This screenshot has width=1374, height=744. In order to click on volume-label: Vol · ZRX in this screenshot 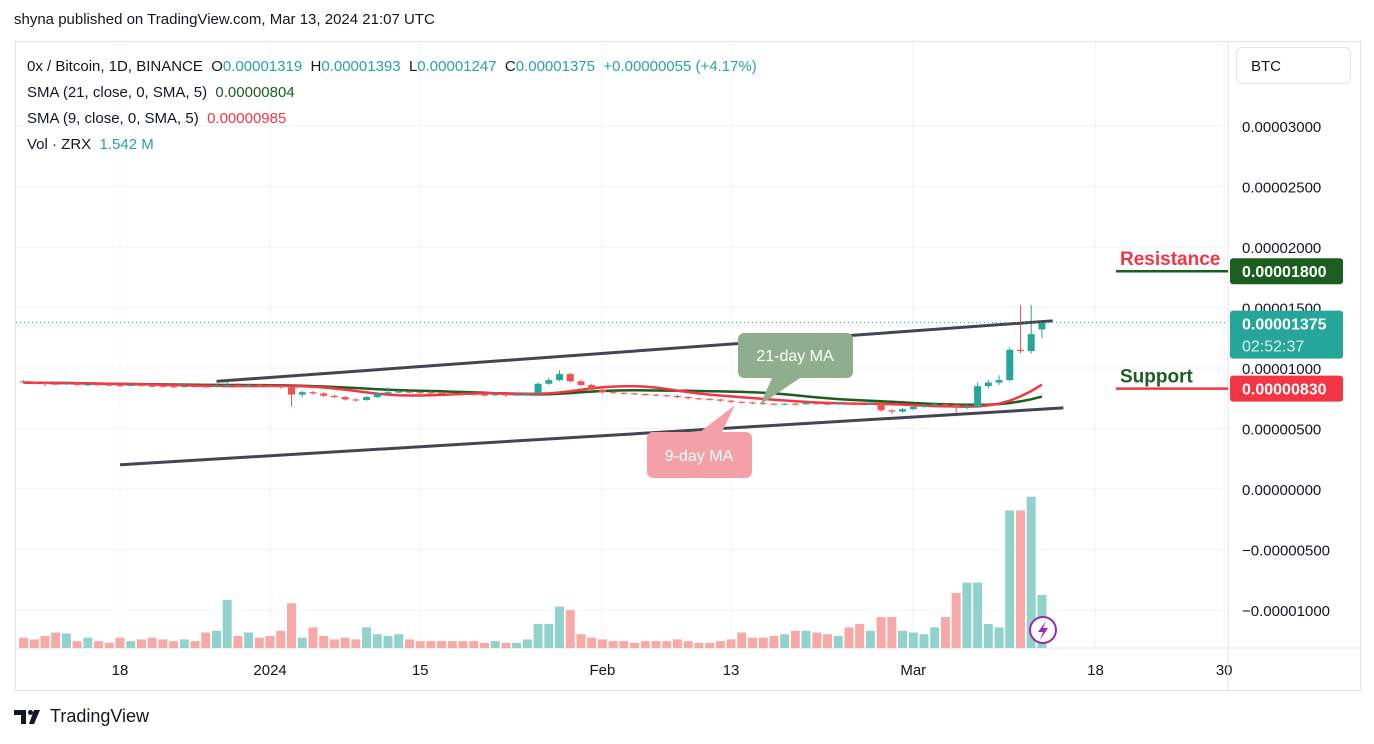, I will do `click(59, 144)`.